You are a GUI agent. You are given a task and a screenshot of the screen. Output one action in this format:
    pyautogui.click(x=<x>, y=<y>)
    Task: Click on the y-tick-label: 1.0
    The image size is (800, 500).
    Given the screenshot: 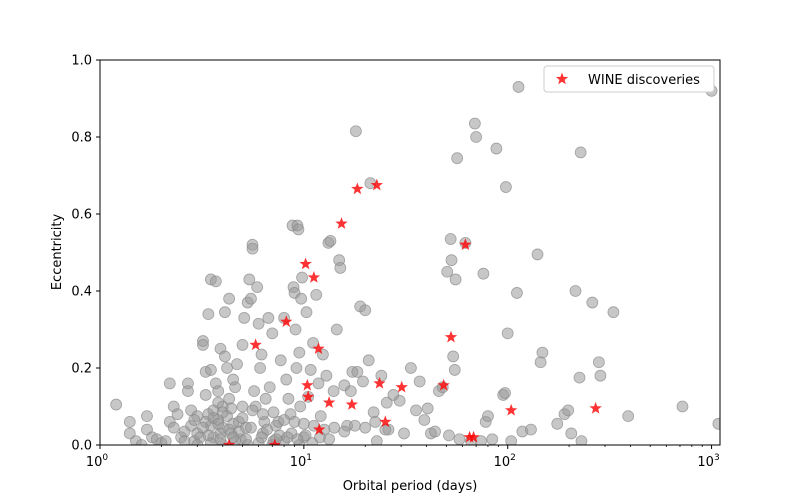 What is the action you would take?
    pyautogui.click(x=81, y=61)
    